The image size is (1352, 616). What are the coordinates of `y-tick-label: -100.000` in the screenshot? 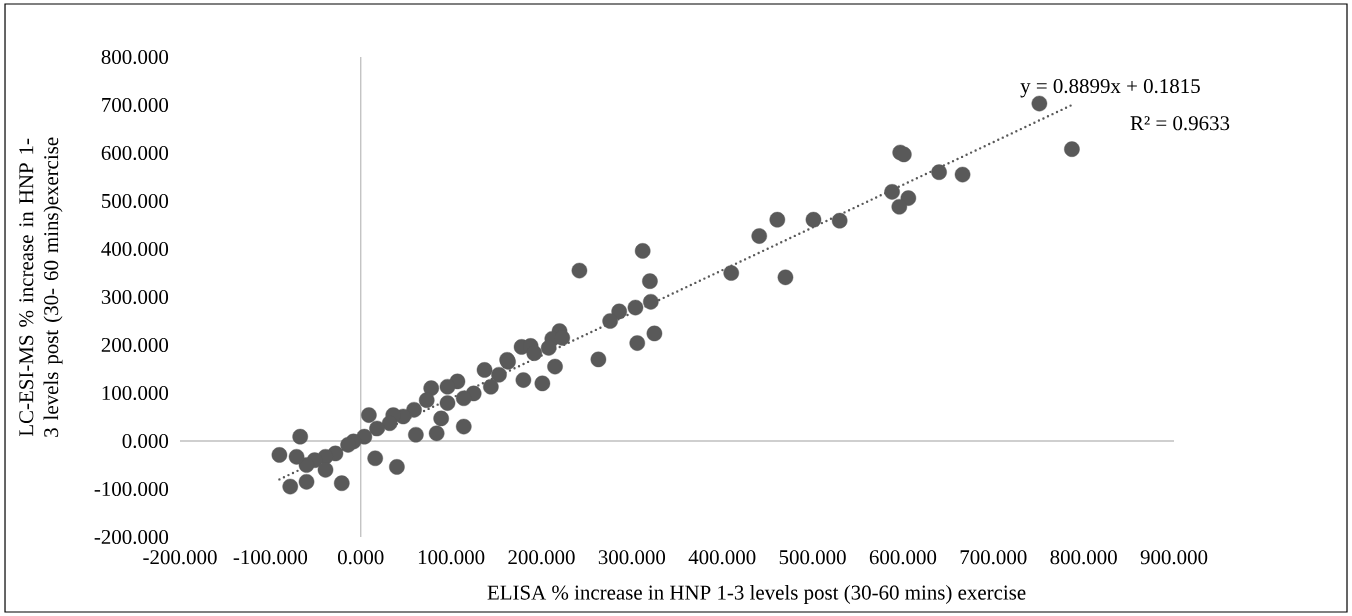 It's located at (131, 489).